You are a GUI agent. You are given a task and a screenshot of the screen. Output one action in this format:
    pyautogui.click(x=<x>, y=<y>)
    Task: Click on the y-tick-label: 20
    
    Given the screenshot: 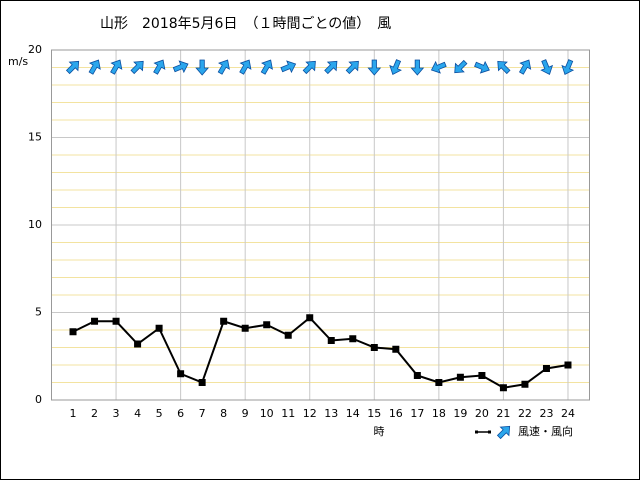 What is the action you would take?
    pyautogui.click(x=35, y=49)
    